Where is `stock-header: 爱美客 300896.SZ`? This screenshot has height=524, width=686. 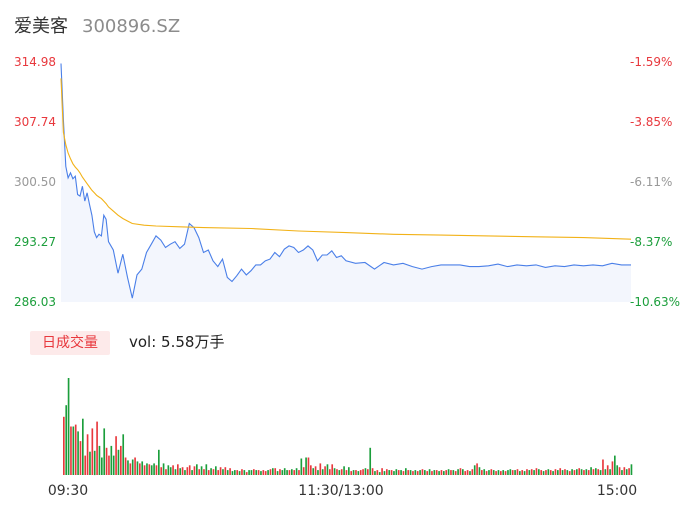 stock-header: 爱美客 300896.SZ is located at coordinates (97, 26).